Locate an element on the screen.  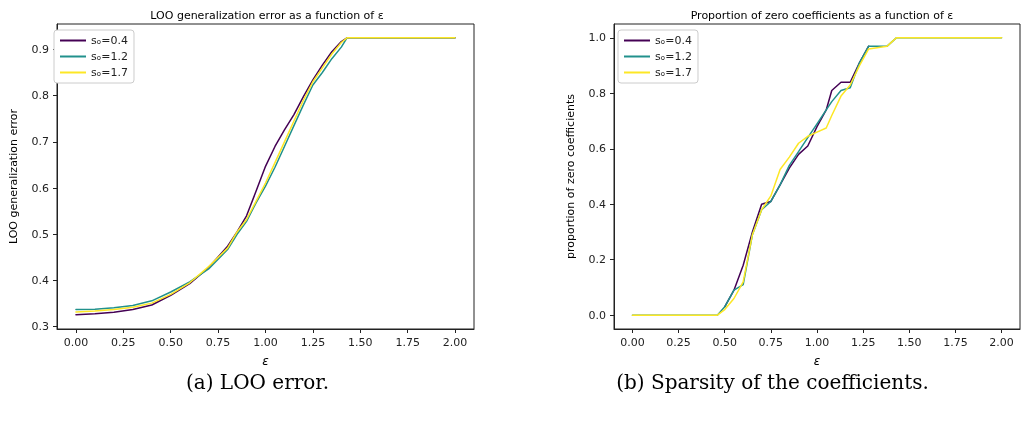
y-tick-label: 0.2 is located at coordinates (597, 260).